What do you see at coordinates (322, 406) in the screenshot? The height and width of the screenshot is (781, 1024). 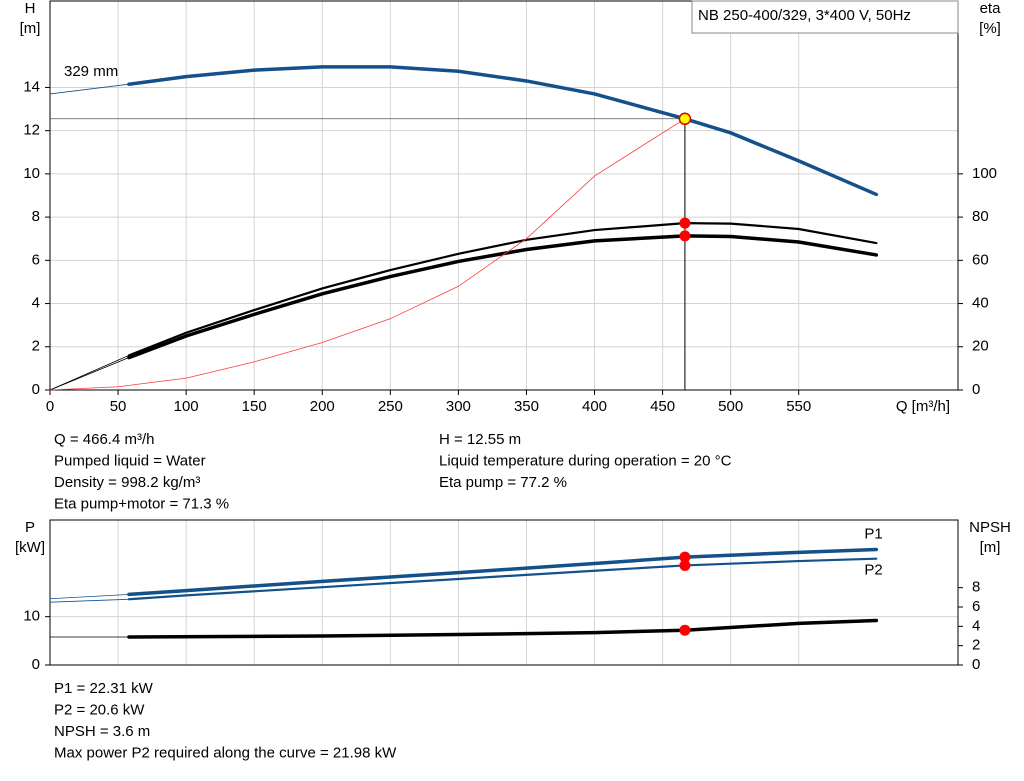 I see `x-tick-label: 200` at bounding box center [322, 406].